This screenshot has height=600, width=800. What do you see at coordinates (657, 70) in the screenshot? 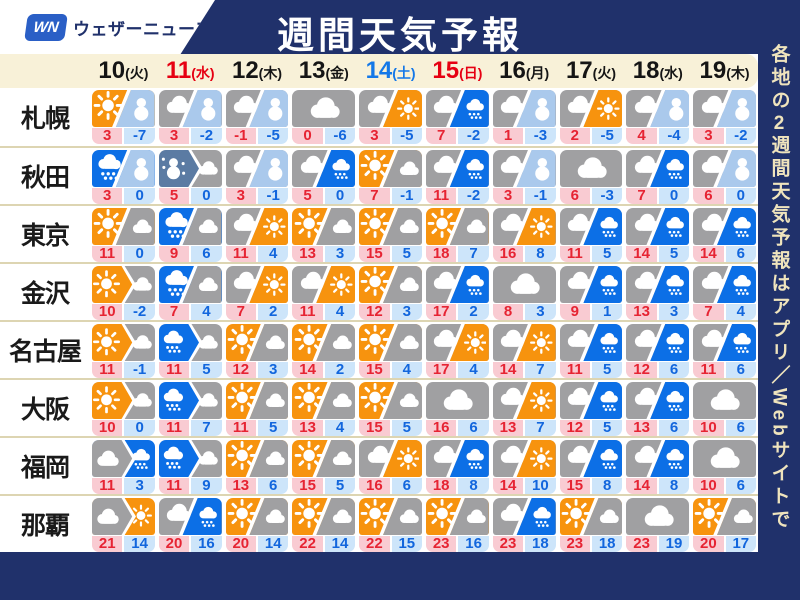
I see `date-header-18: 18 (水)` at bounding box center [657, 70].